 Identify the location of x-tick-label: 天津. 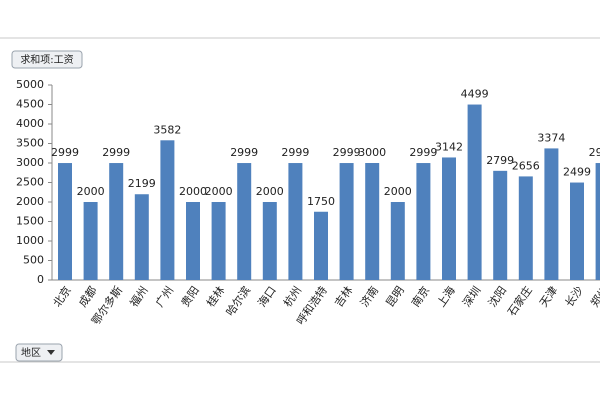
(548, 296).